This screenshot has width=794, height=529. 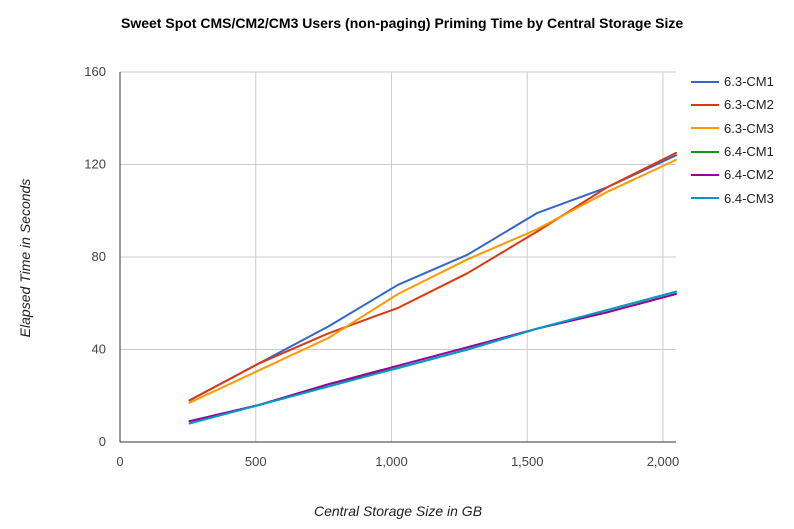 What do you see at coordinates (398, 511) in the screenshot?
I see `x-axis-label: Central Storage Size in GB` at bounding box center [398, 511].